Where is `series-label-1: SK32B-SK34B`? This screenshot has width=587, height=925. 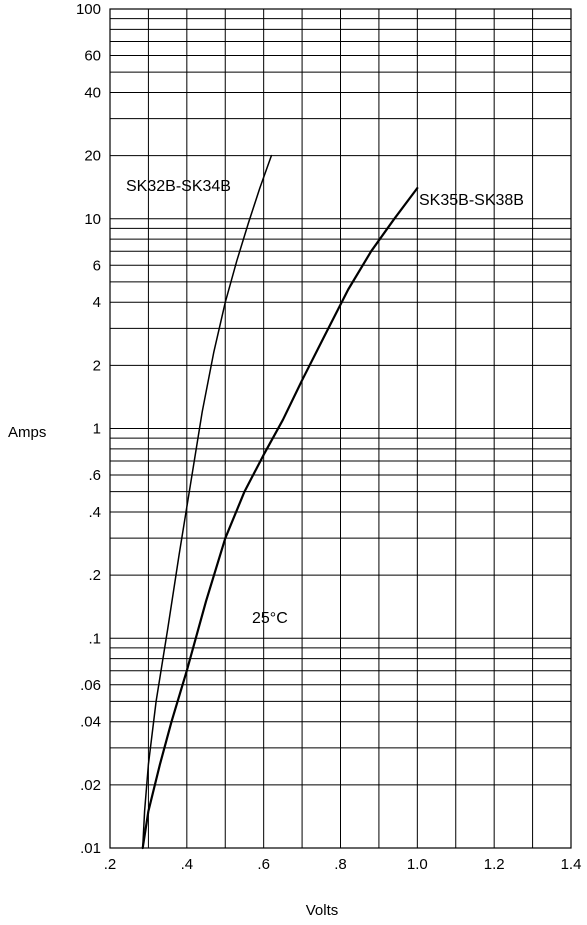 series-label-1: SK32B-SK34B is located at coordinates (178, 186).